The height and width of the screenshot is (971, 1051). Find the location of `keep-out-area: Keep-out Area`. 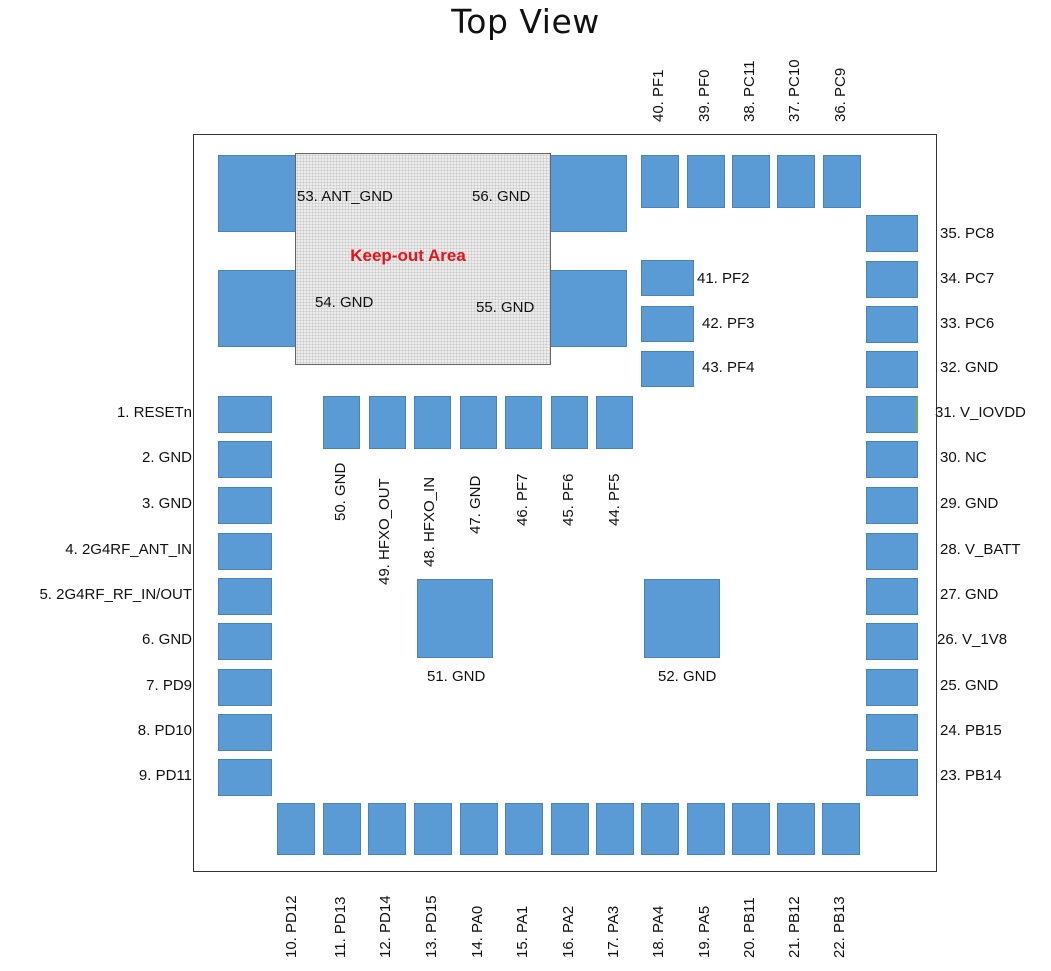

keep-out-area: Keep-out Area is located at coordinates (423, 259).